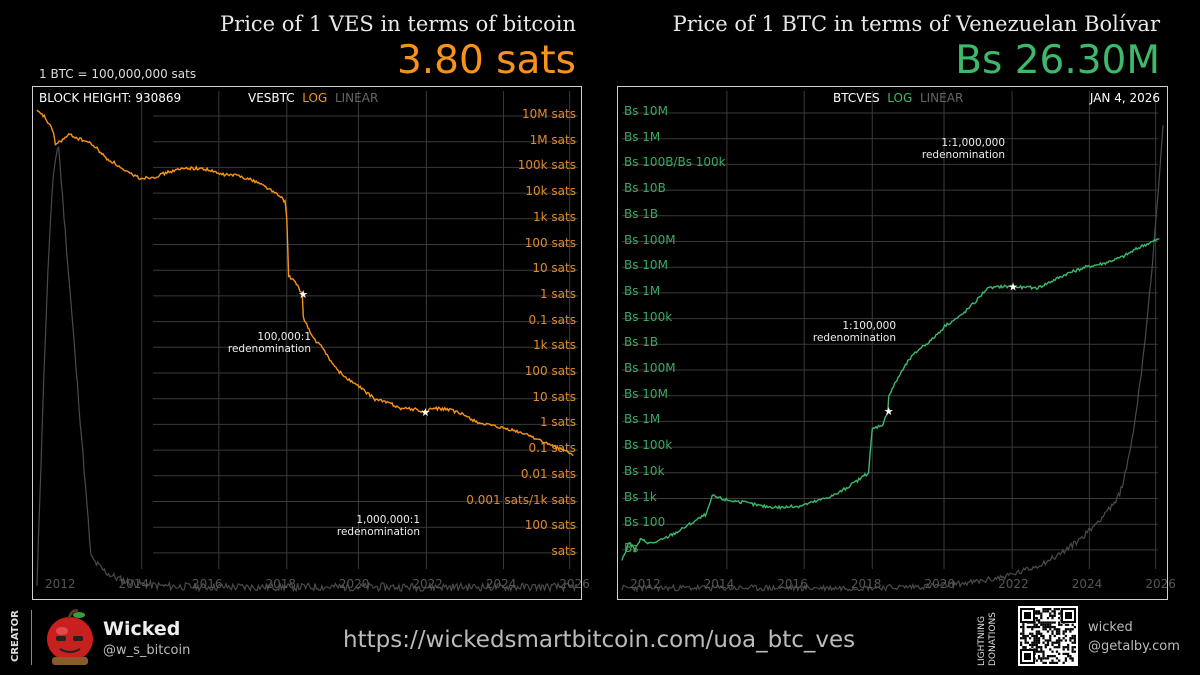 The width and height of the screenshot is (1200, 675). I want to click on y-tick-label: Bs 100, so click(645, 522).